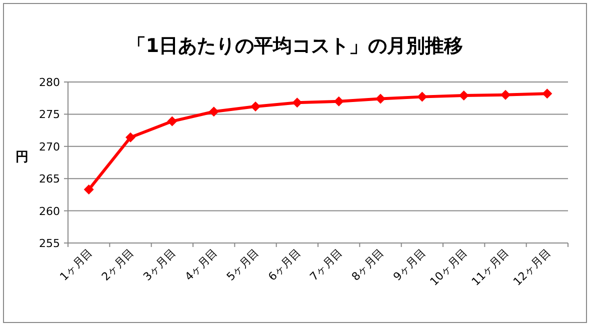  I want to click on y-tick-label: 280, so click(49, 82).